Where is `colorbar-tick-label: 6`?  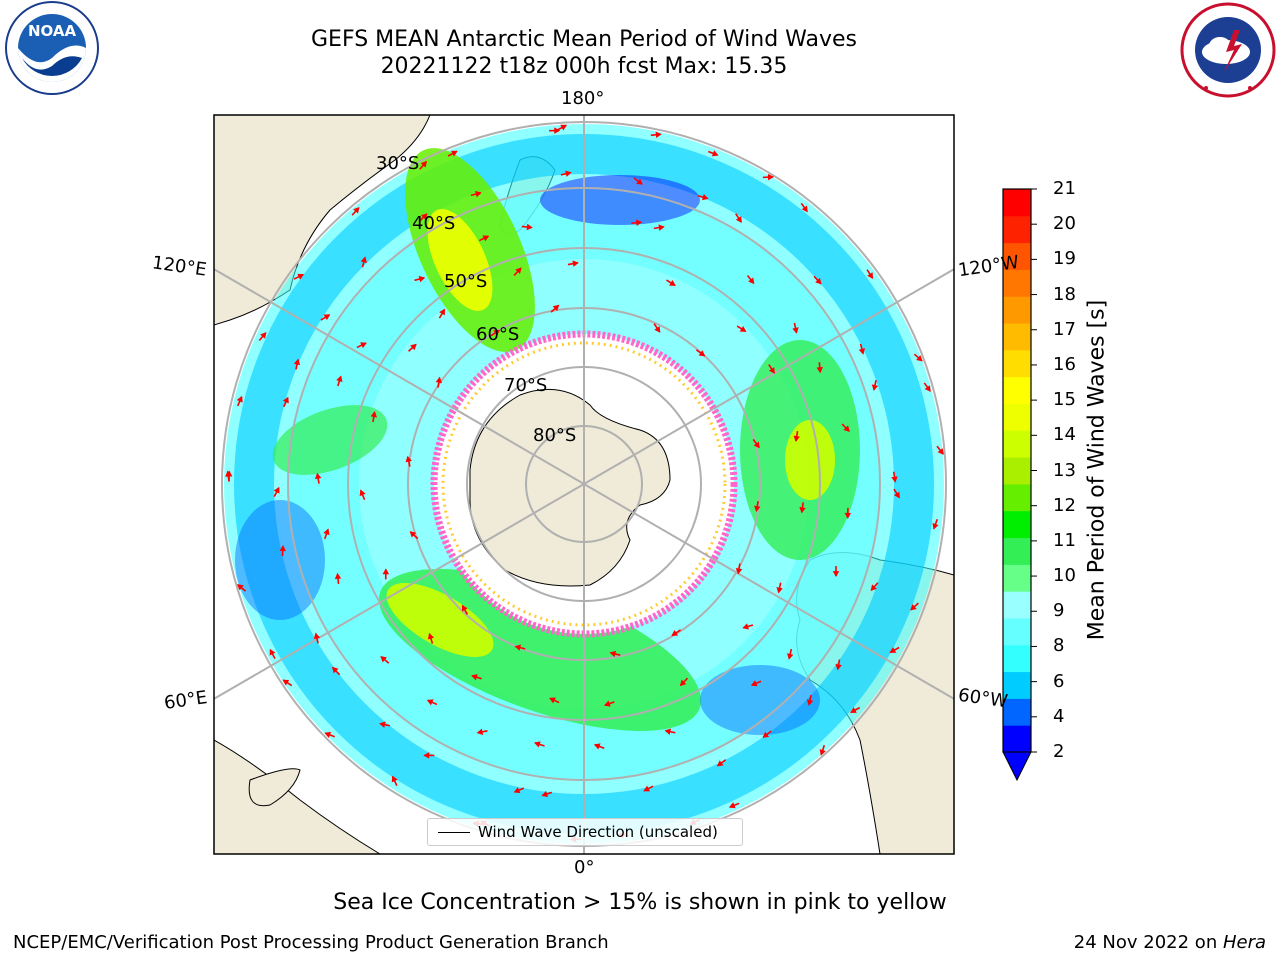 colorbar-tick-label: 6 is located at coordinates (1059, 681).